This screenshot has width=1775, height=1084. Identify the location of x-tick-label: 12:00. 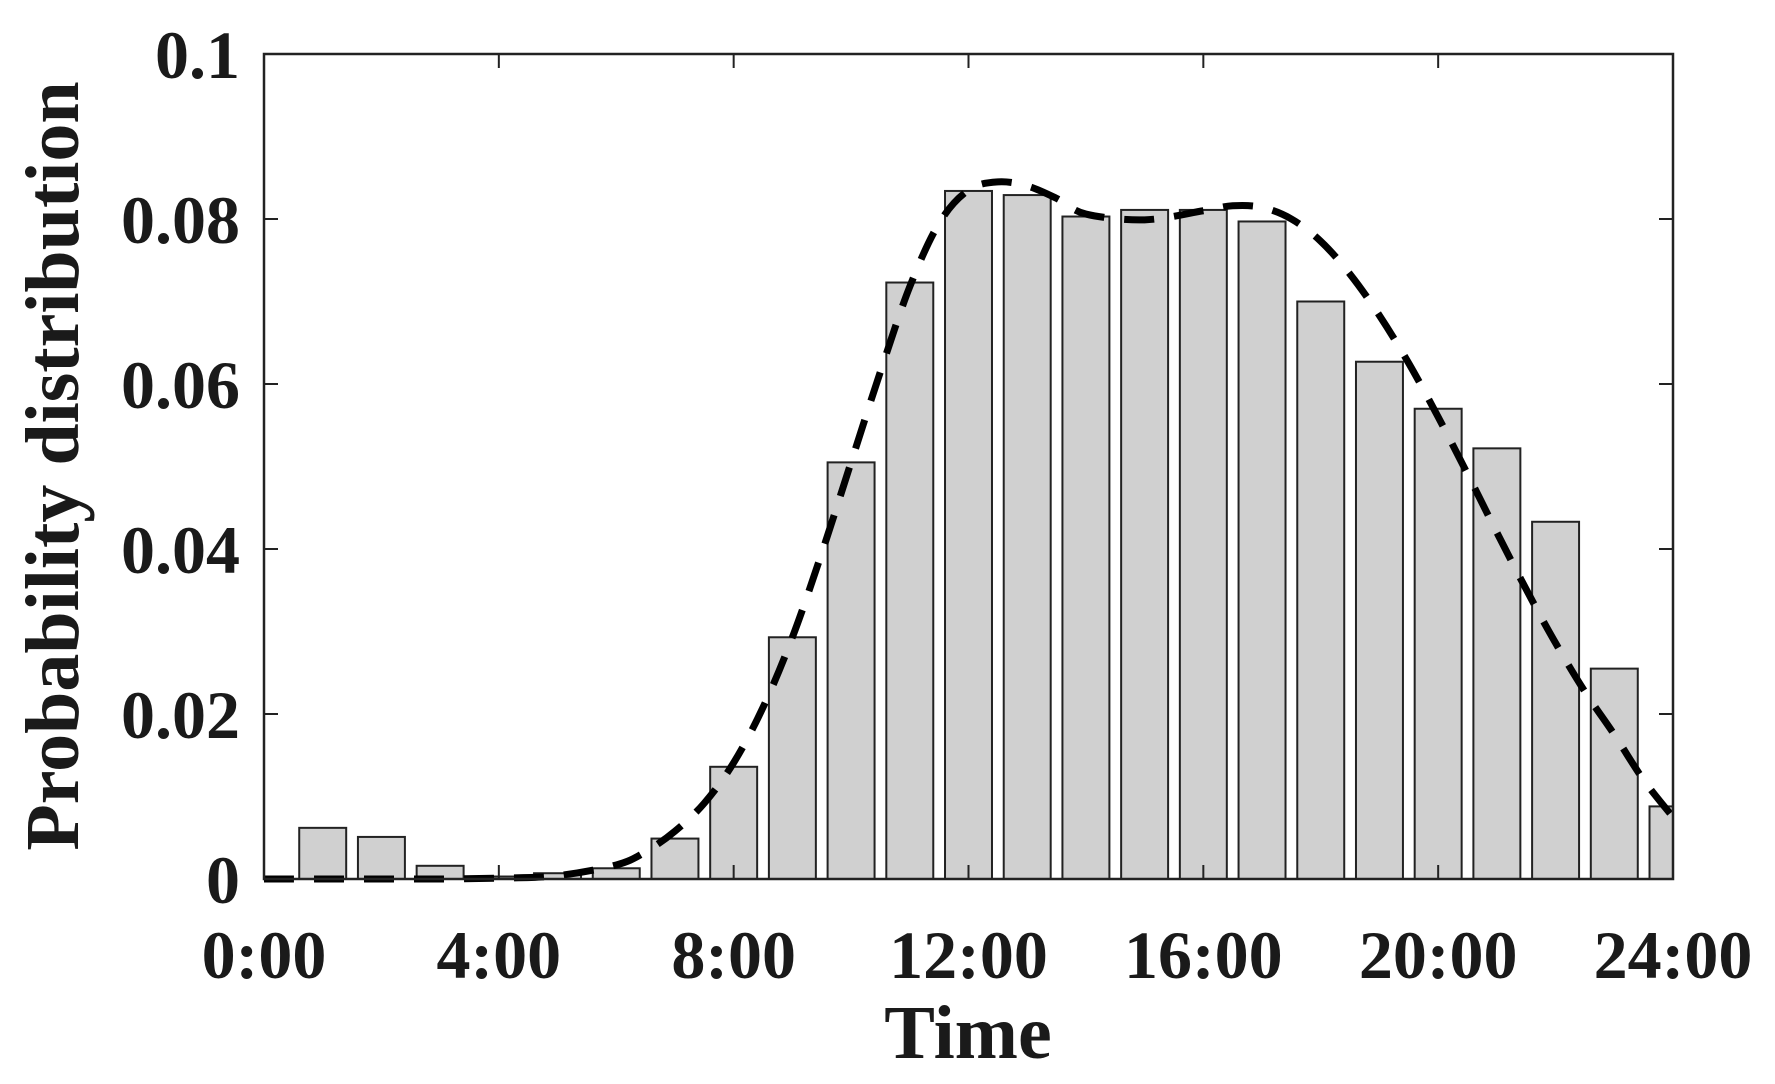
(968, 955).